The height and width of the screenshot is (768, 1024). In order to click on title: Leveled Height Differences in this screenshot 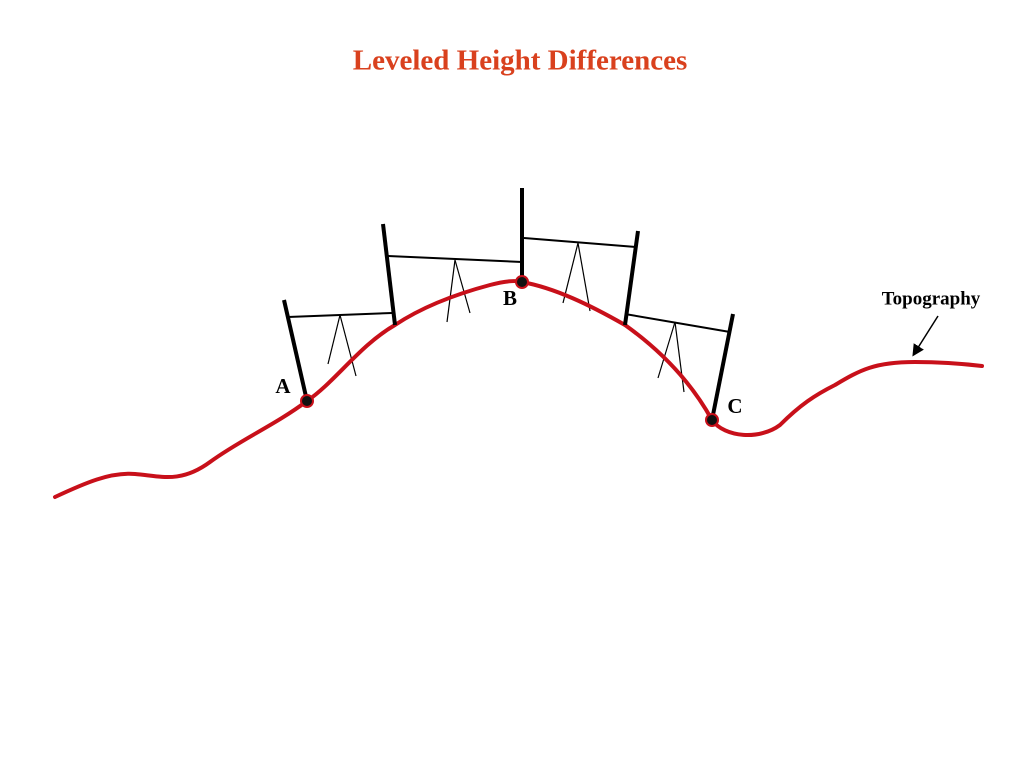, I will do `click(520, 61)`.